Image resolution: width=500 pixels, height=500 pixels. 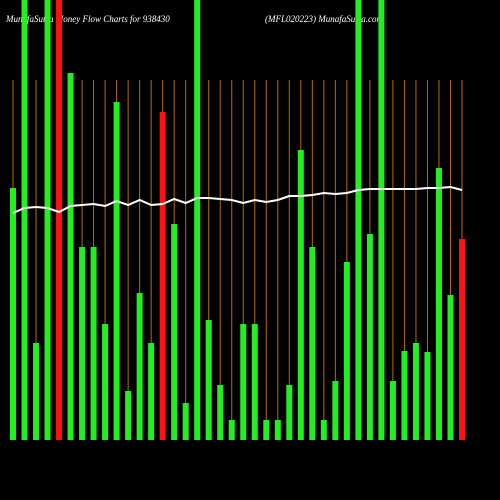 What do you see at coordinates (87, 19) in the screenshot?
I see `chart-title: MunafaSutra Money Flow Charts for 938430` at bounding box center [87, 19].